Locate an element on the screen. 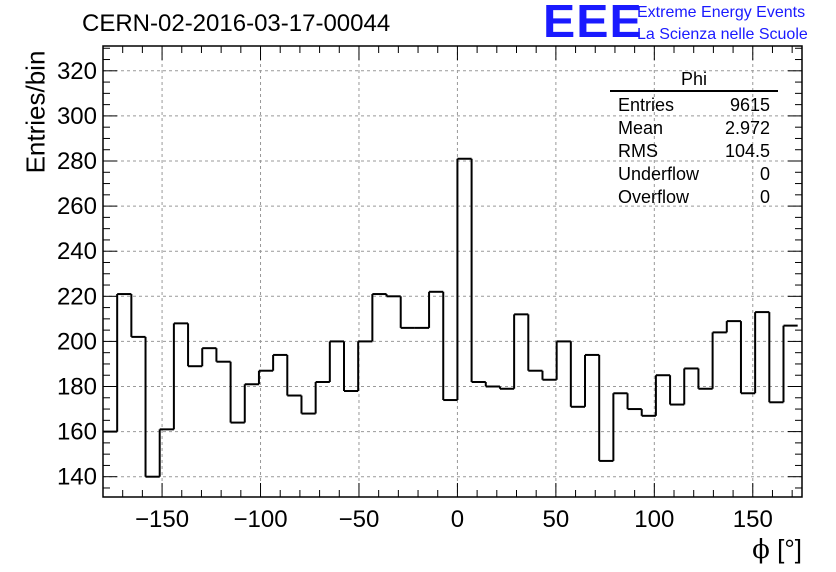 The height and width of the screenshot is (572, 836). x-axis-label: ϕ [°] is located at coordinates (777, 549).